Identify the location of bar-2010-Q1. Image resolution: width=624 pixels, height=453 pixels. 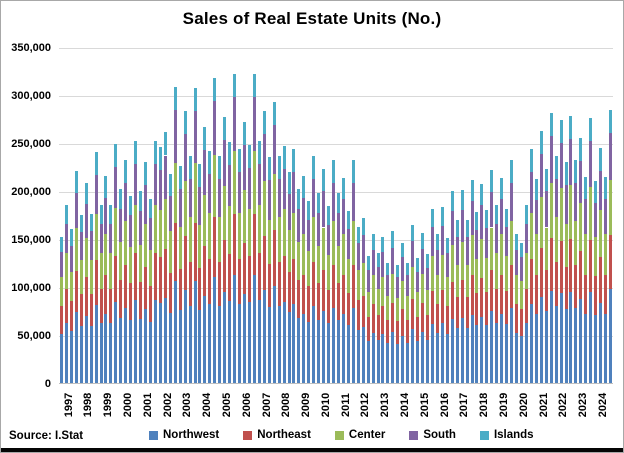
(319, 287).